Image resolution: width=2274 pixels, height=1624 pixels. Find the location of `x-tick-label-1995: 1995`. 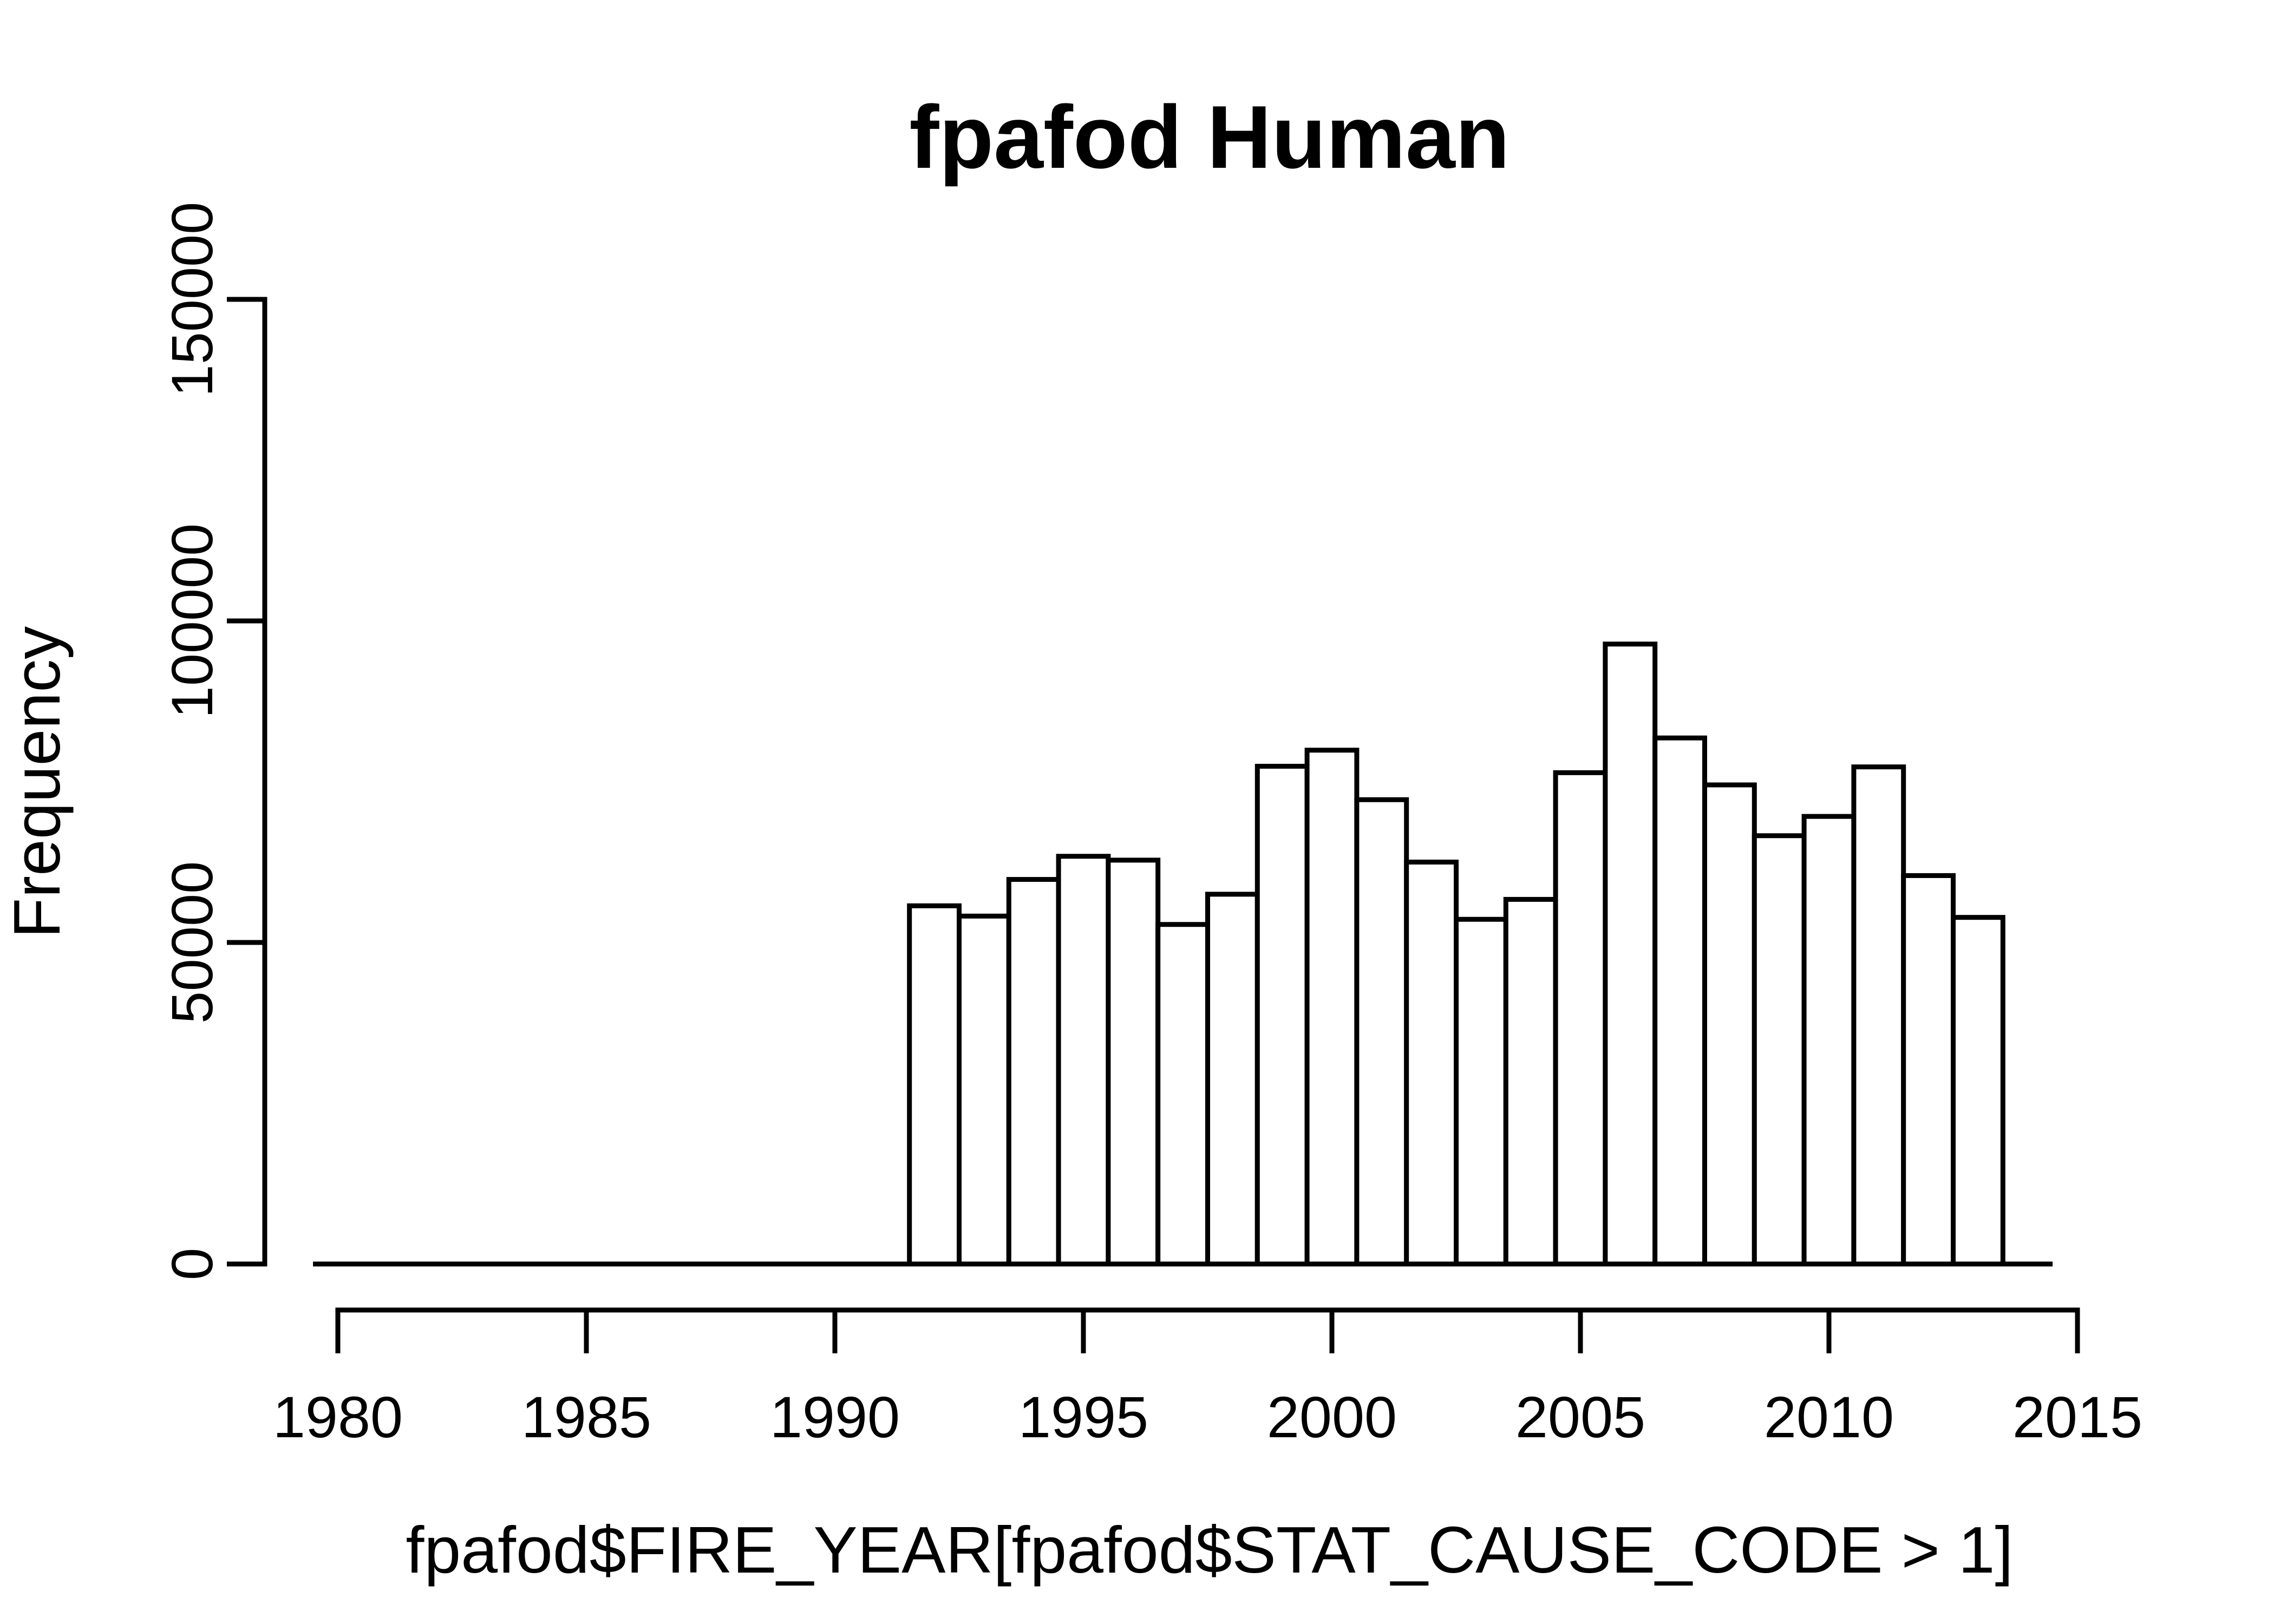

x-tick-label-1995: 1995 is located at coordinates (1083, 1417).